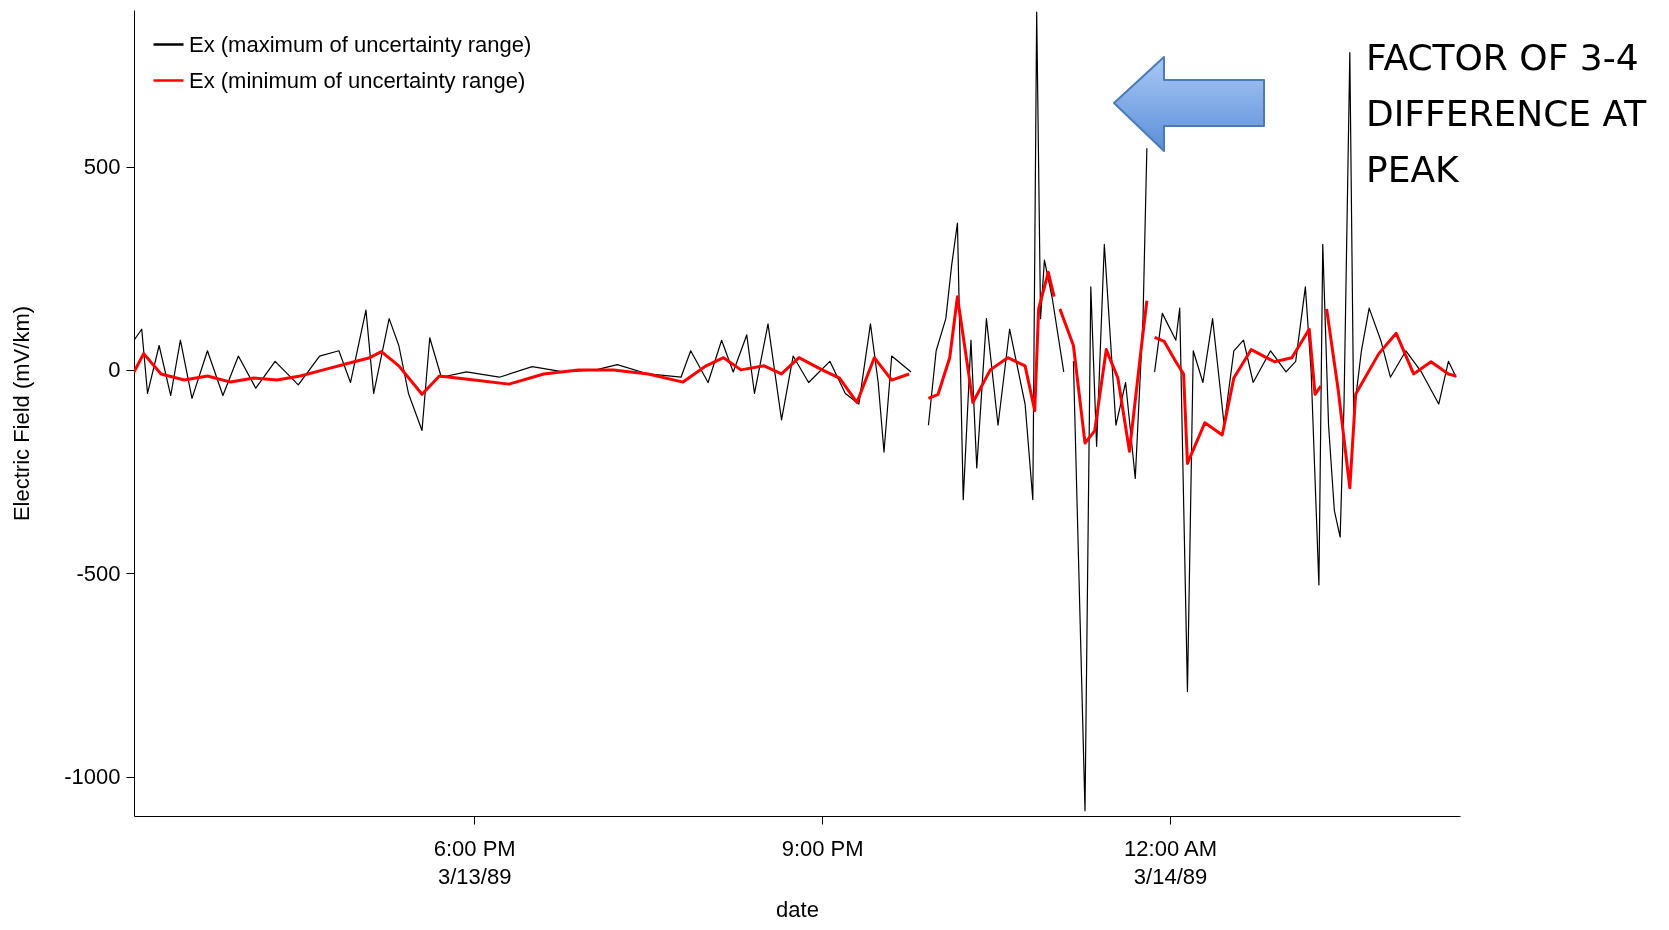  Describe the element at coordinates (822, 848) in the screenshot. I see `x-tick-label: 9:00 PM` at that location.